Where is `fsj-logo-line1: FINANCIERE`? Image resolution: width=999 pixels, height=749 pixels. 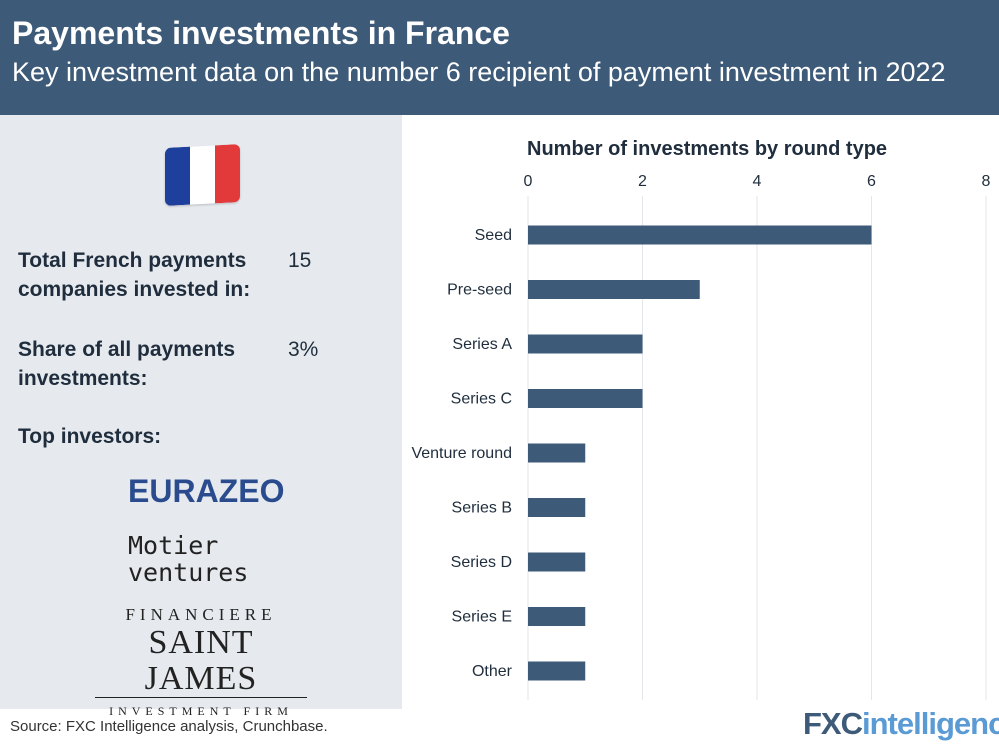
fsj-logo-line1: FINANCIERE is located at coordinates (201, 614).